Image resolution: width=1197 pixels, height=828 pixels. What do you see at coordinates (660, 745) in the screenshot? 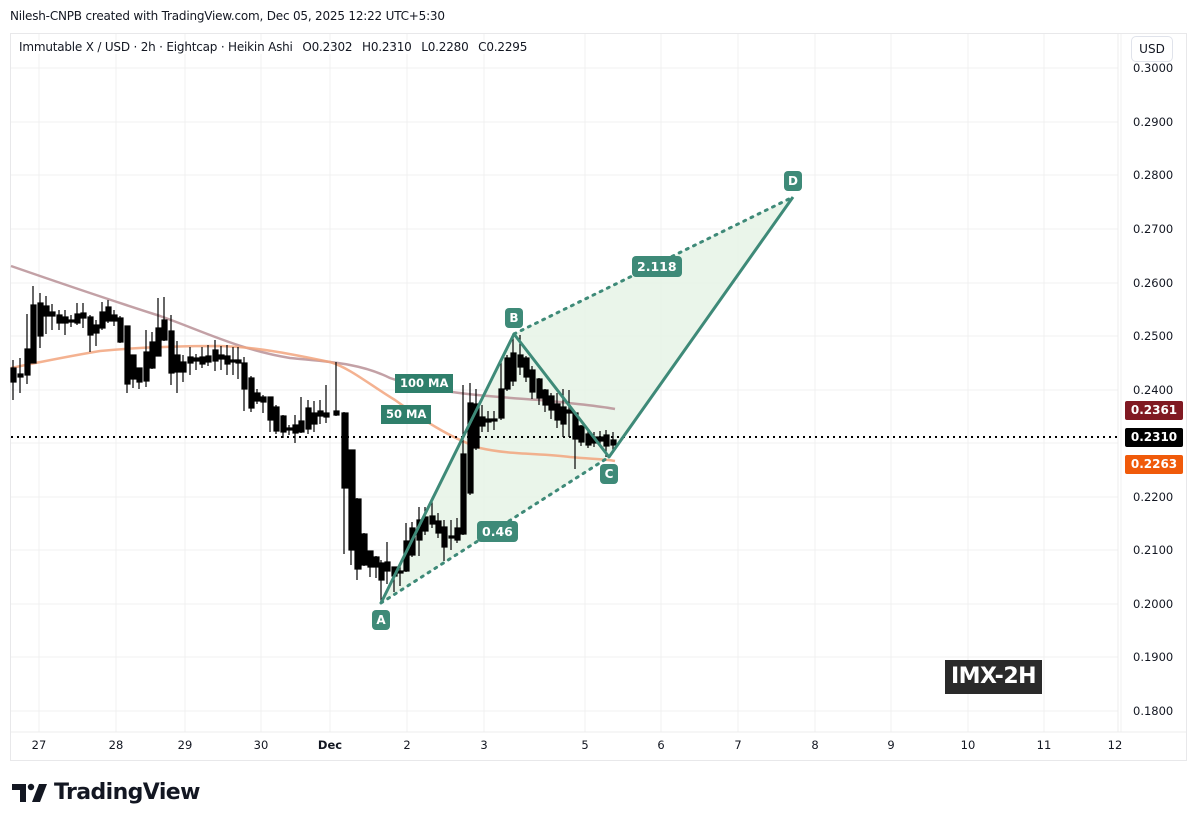
I see `svg-text: 6` at bounding box center [660, 745].